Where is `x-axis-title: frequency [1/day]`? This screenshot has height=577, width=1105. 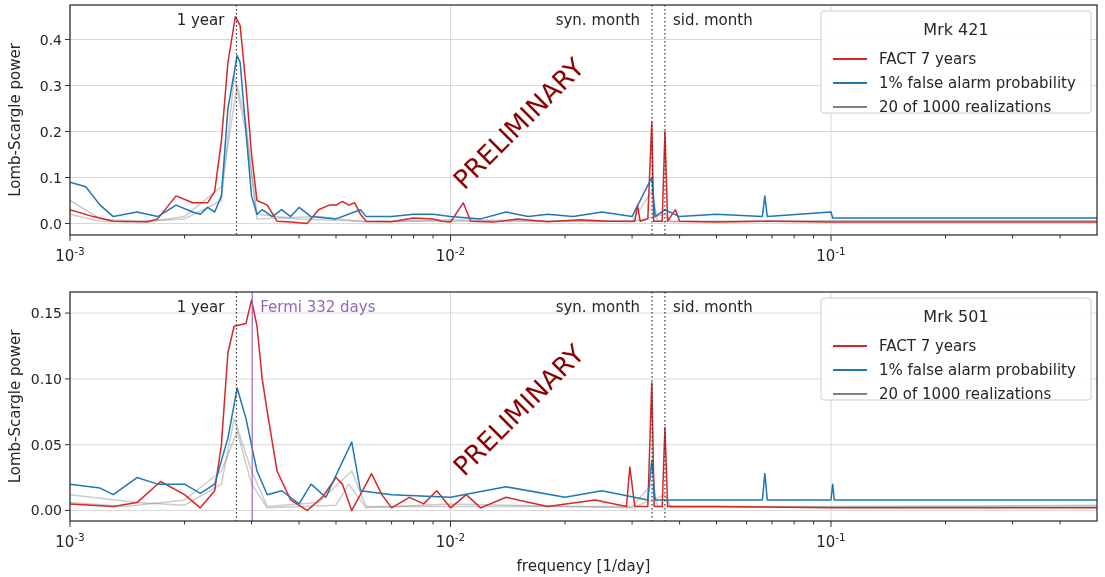 x-axis-title: frequency [1/day] is located at coordinates (583, 566).